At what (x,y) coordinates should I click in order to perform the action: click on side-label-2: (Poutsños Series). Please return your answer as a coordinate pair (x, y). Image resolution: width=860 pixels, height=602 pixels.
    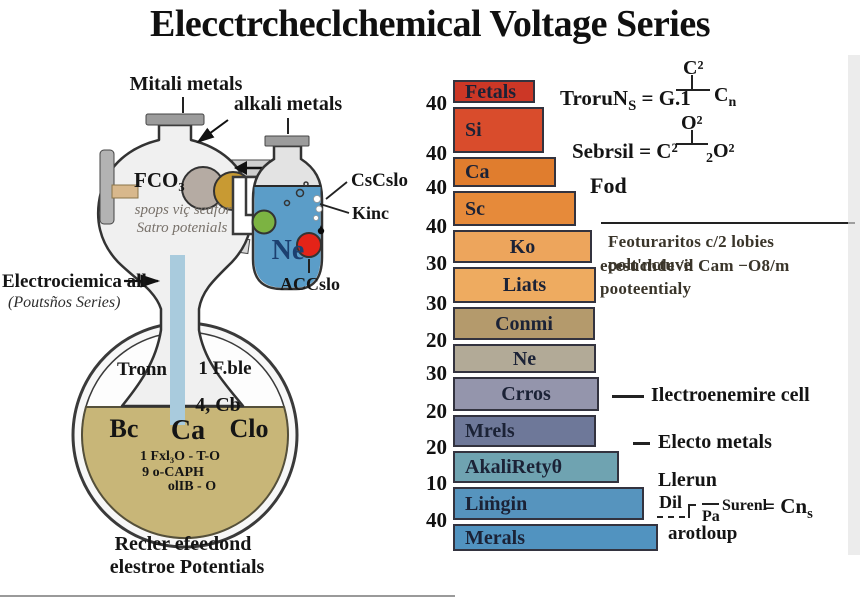
    Looking at the image, I should click on (64, 302).